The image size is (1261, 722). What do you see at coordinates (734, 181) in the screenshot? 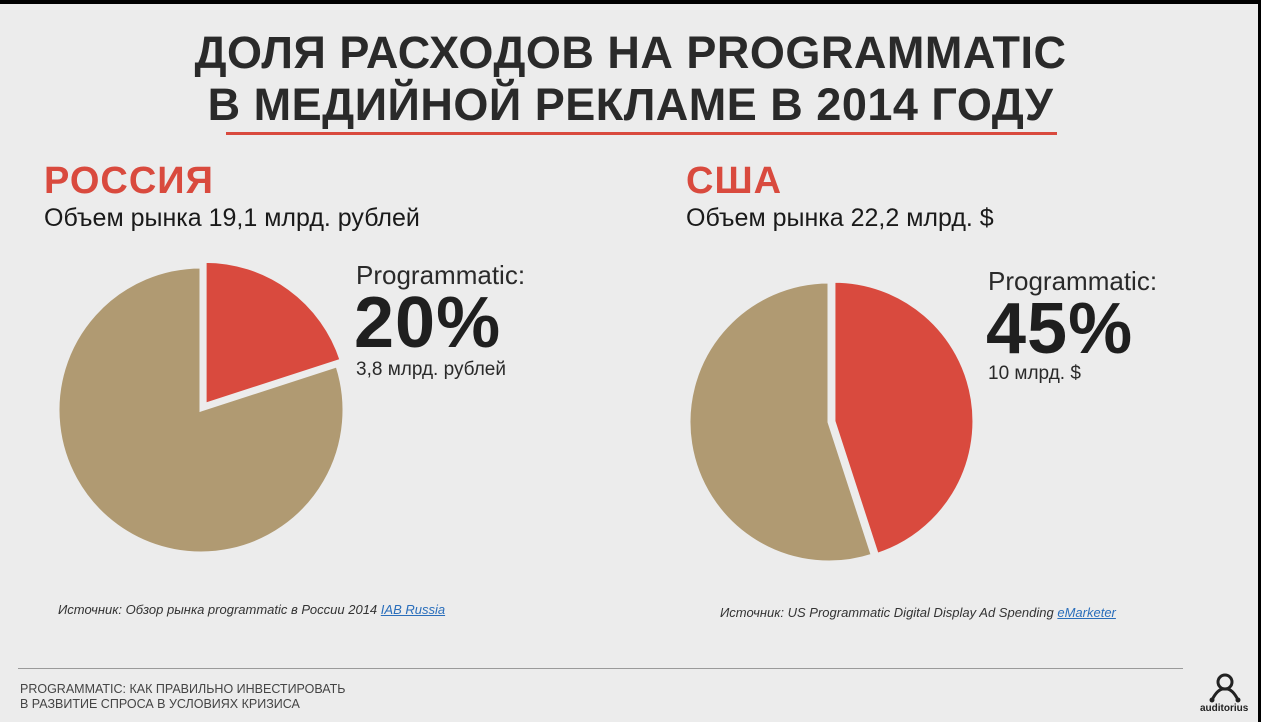
I see `usa-heading: США` at bounding box center [734, 181].